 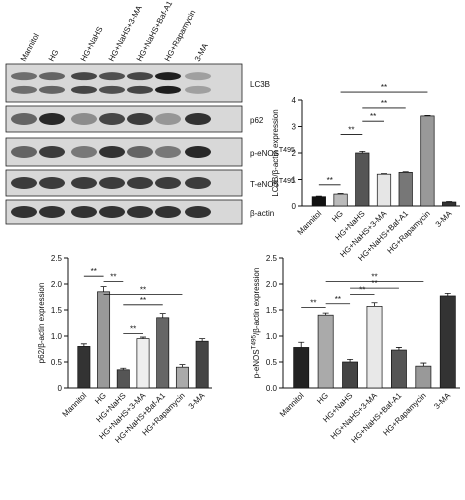 I want to click on y-axis-label-after: /β-actin expression, so click(x=256, y=301).